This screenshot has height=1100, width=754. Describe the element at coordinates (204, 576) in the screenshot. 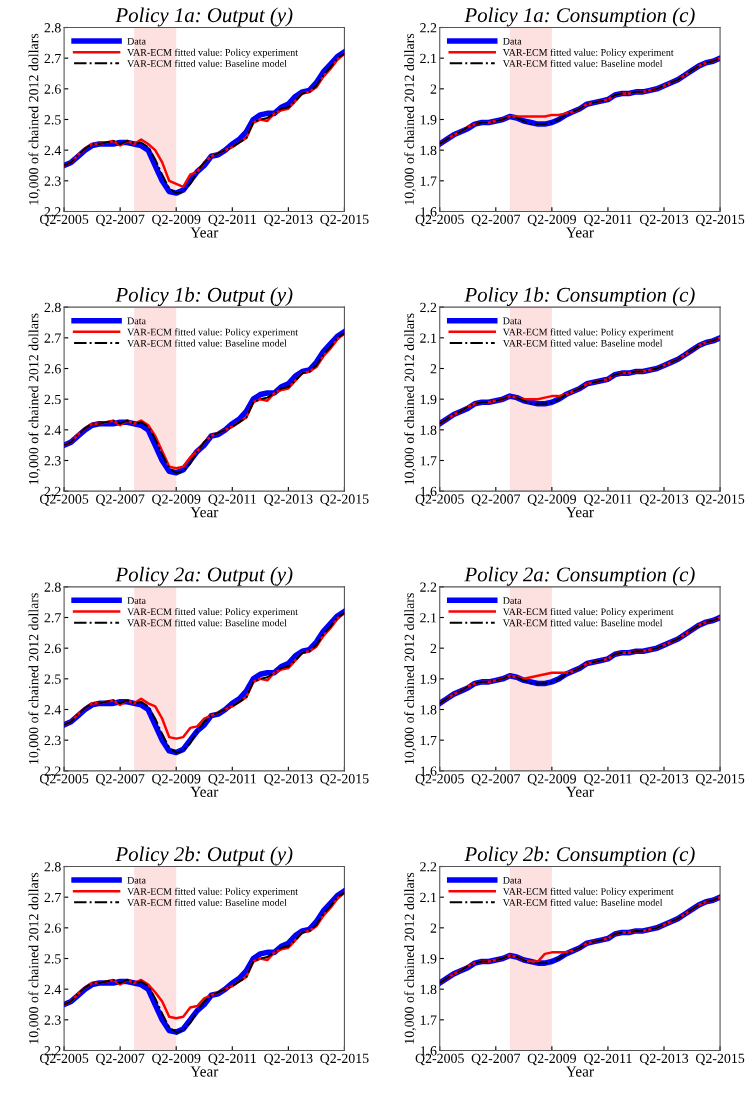

I see `chart-title: Policy 2a: Output (y)` at that location.